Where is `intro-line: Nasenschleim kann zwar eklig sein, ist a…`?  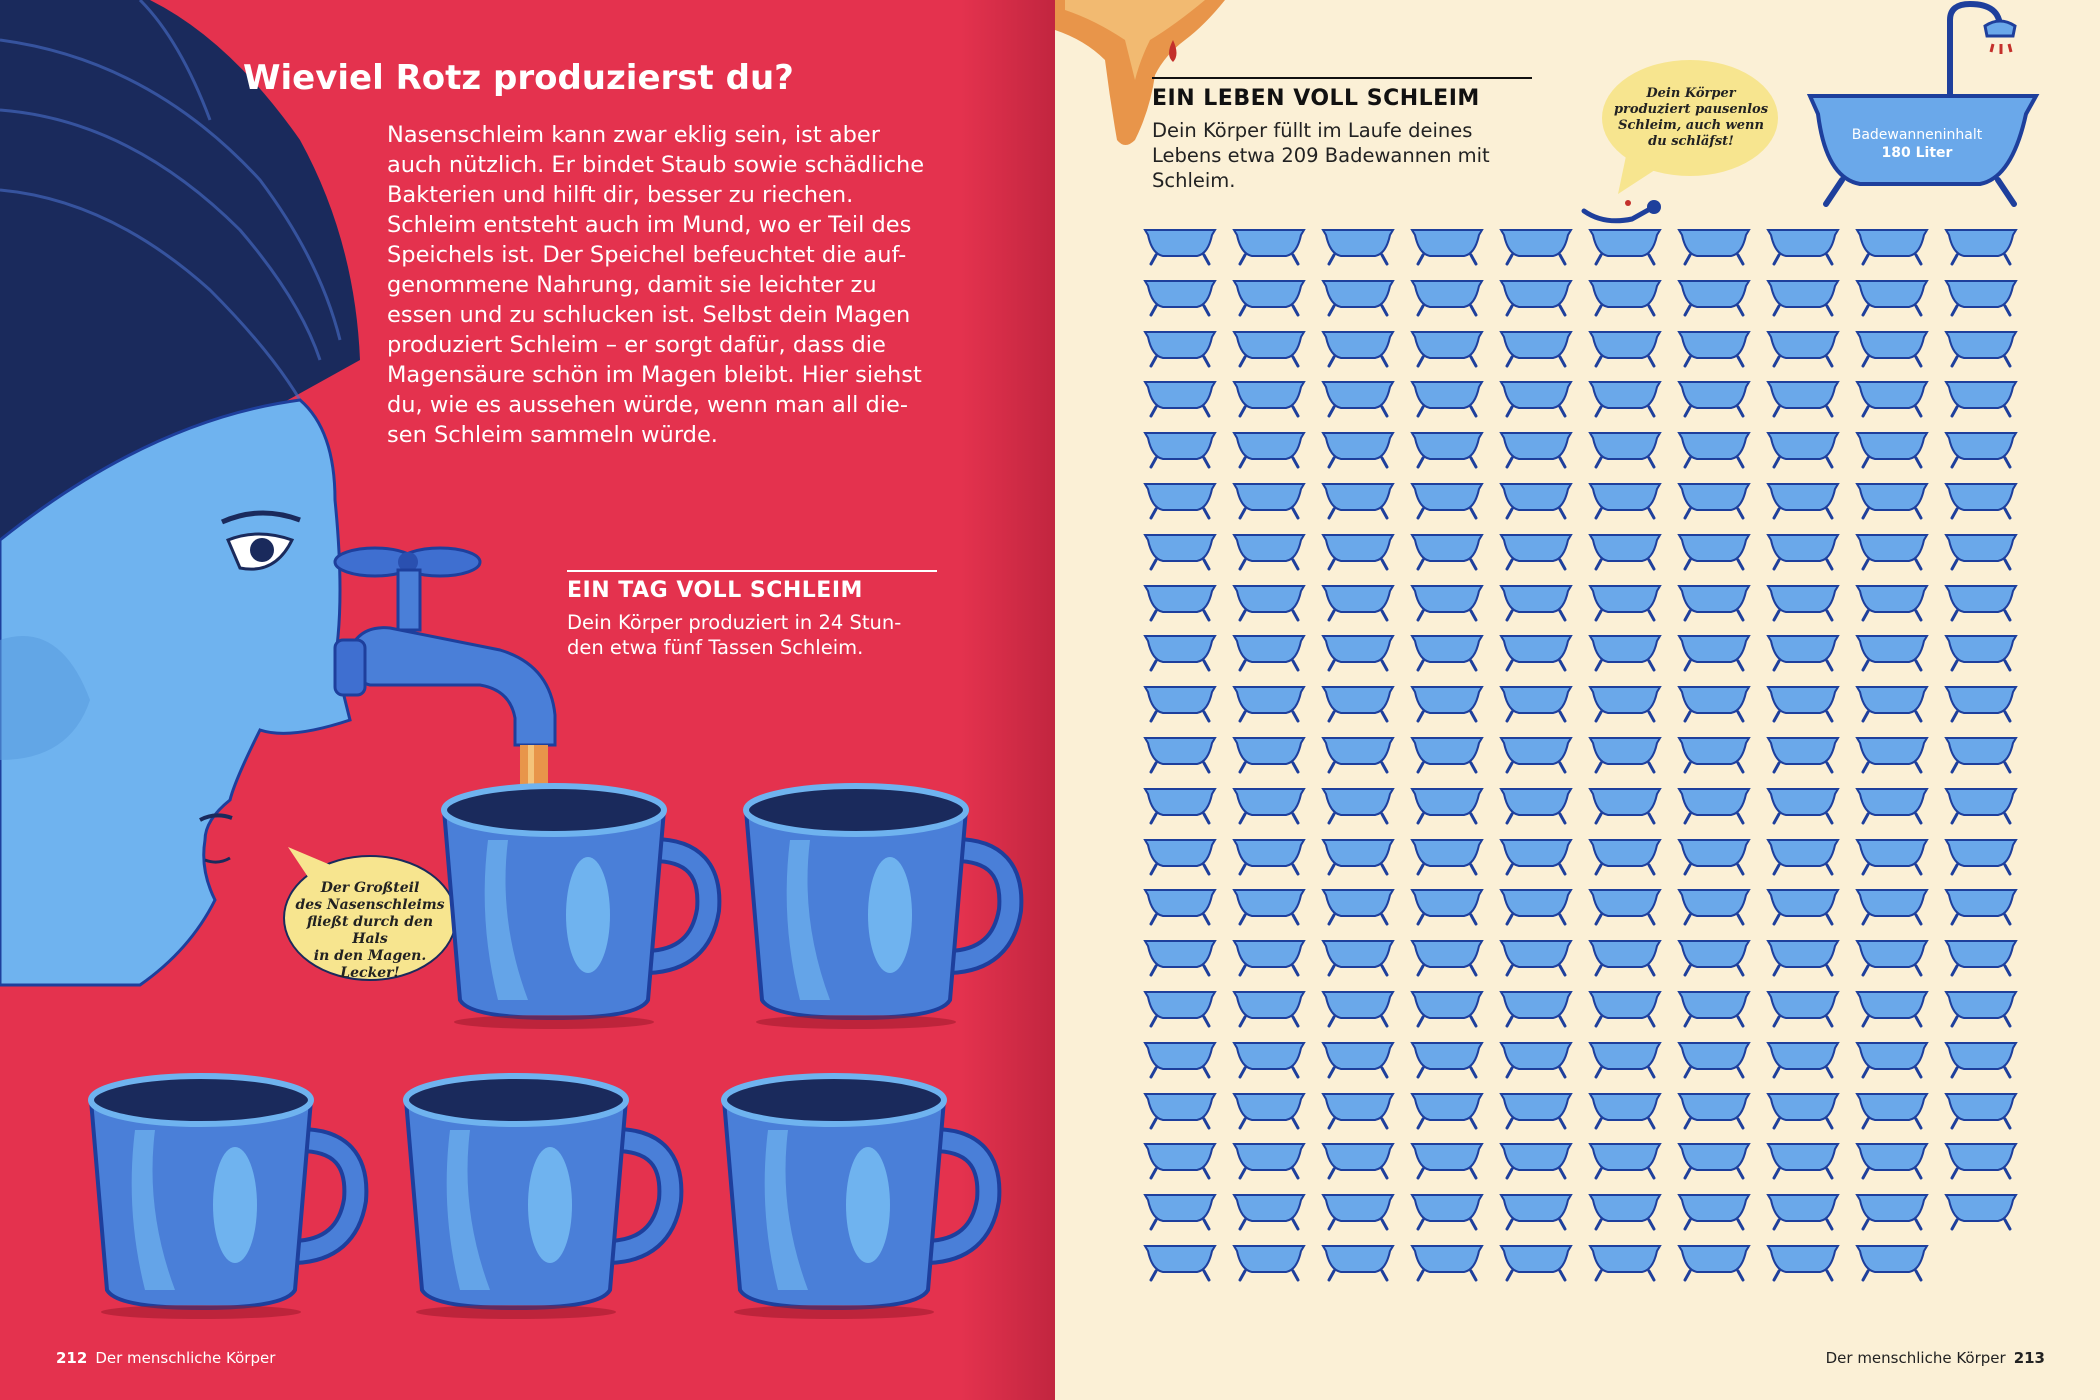
intro-line: Nasenschleim kann zwar eklig sein, ist a… is located at coordinates (634, 135).